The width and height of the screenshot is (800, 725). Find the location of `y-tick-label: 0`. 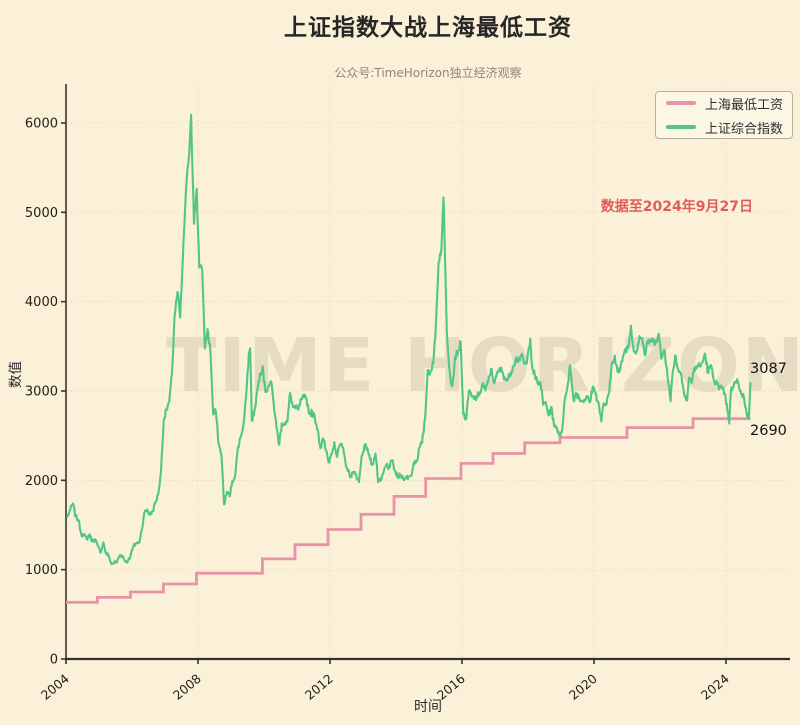

y-tick-label: 0 is located at coordinates (54, 660).